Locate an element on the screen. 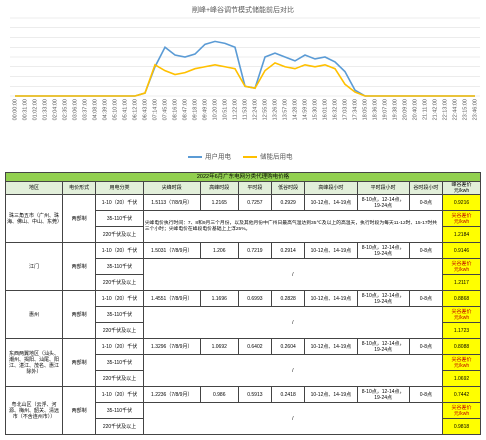 The height and width of the screenshot is (440, 486). table-cell: 1.1696 is located at coordinates (219, 298).